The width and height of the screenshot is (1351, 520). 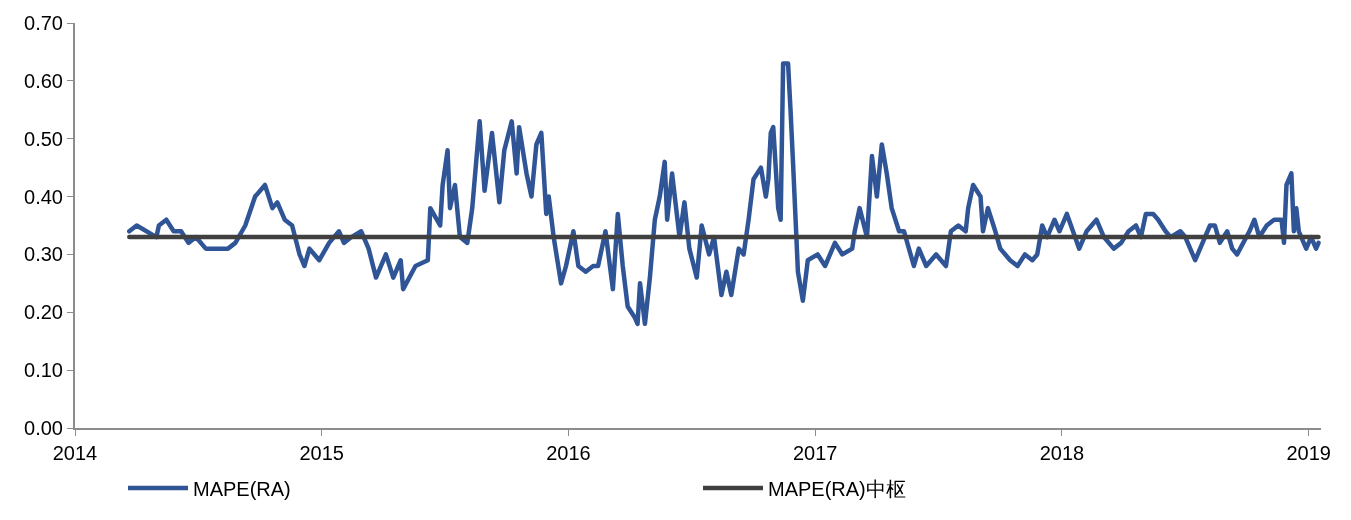 What do you see at coordinates (43, 80) in the screenshot?
I see `y-tick-label: 0.60` at bounding box center [43, 80].